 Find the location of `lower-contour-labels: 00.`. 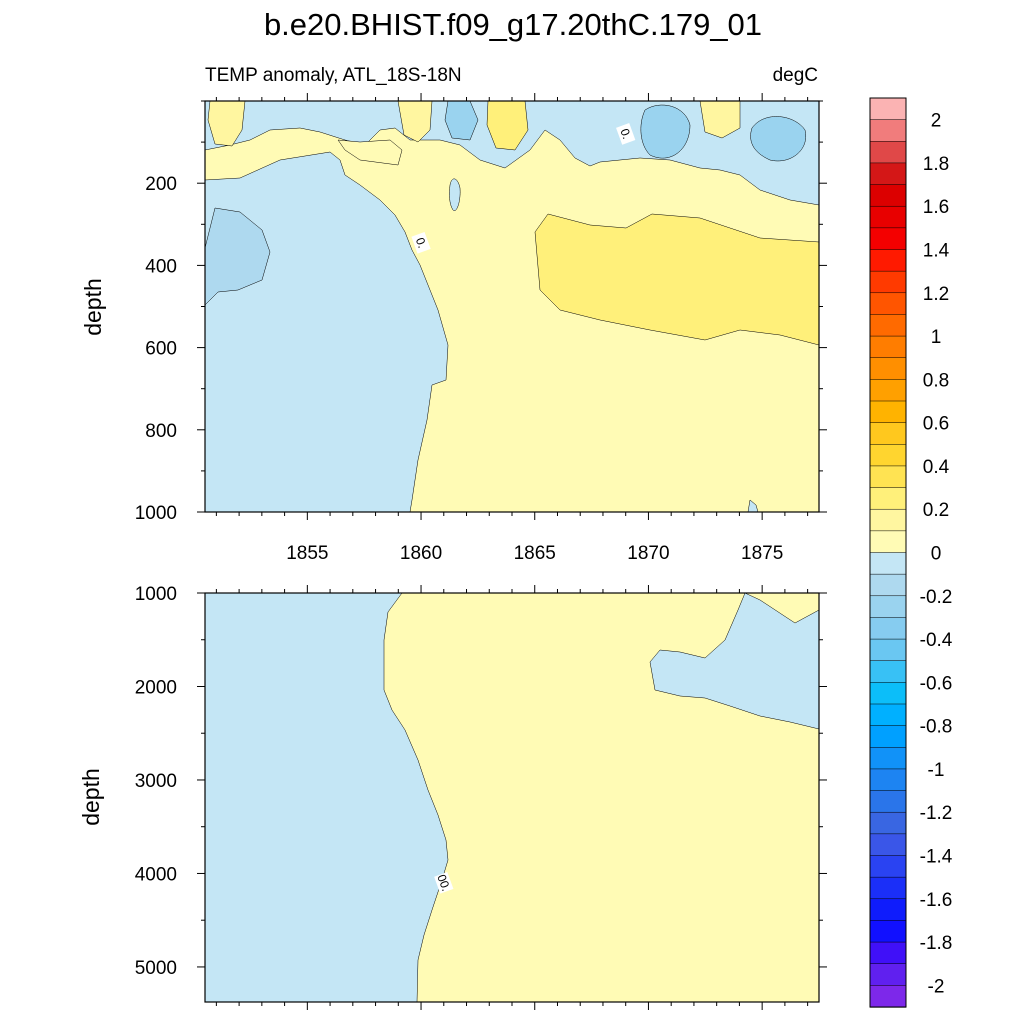

lower-contour-labels: 00. is located at coordinates (444, 882).